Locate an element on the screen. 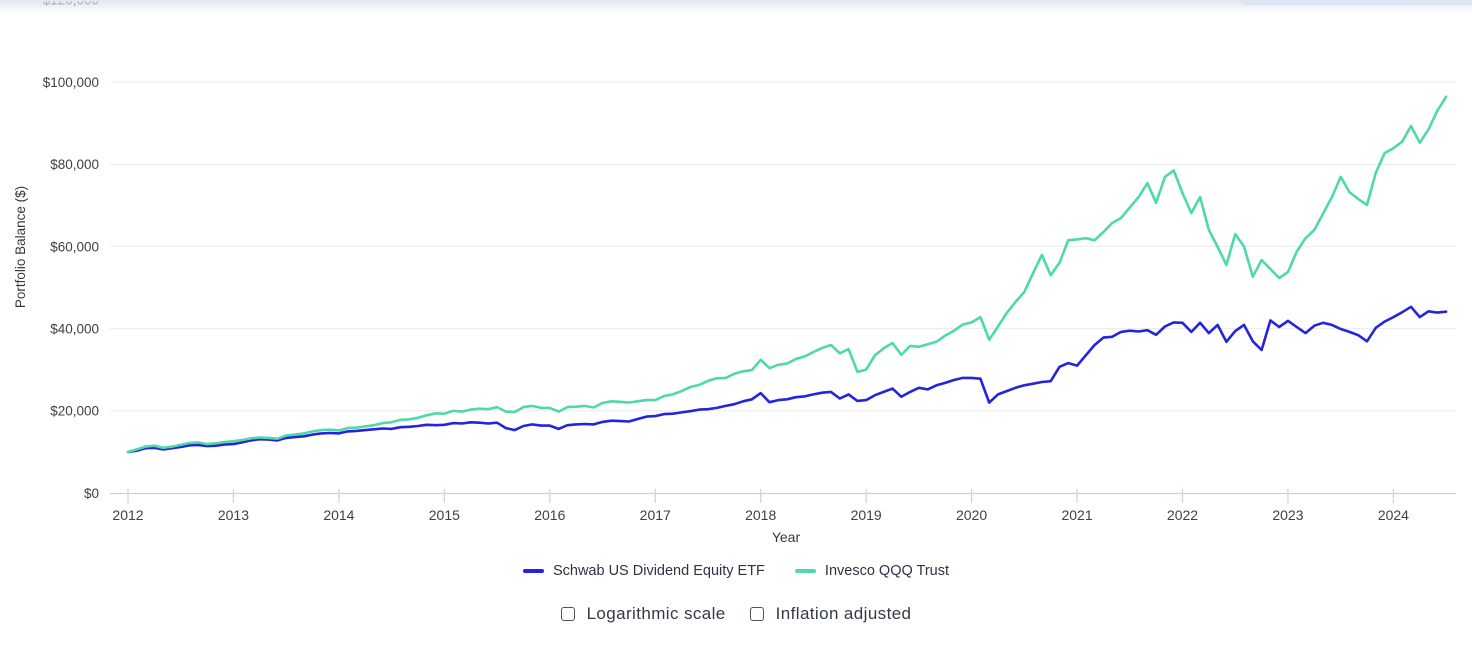  x-tick-label: 2019 is located at coordinates (866, 515).